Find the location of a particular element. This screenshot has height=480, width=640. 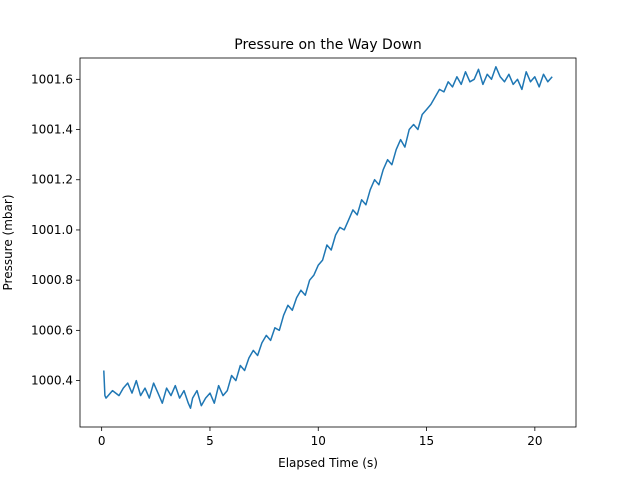

x-tick-label: 15 is located at coordinates (426, 441).